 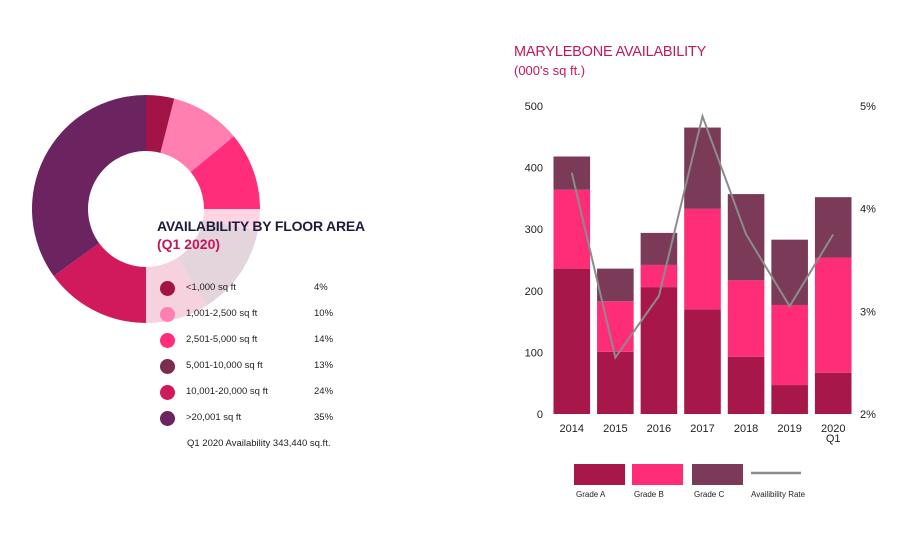 I want to click on legend-item-10001-20000: 10,001-20,000 sq ft 24%, so click(x=260, y=397).